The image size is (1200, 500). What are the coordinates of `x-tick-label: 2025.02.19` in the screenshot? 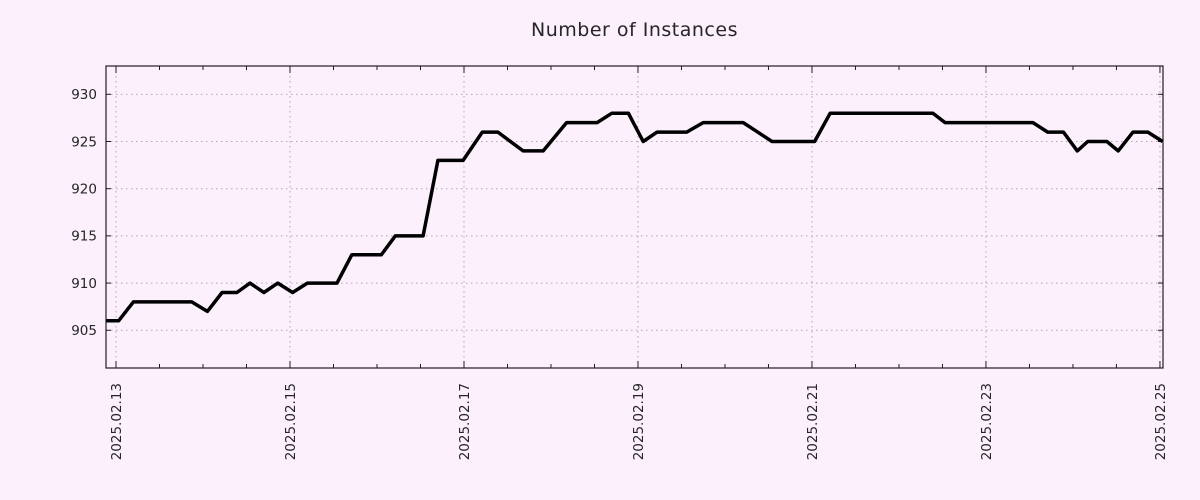 It's located at (639, 421).